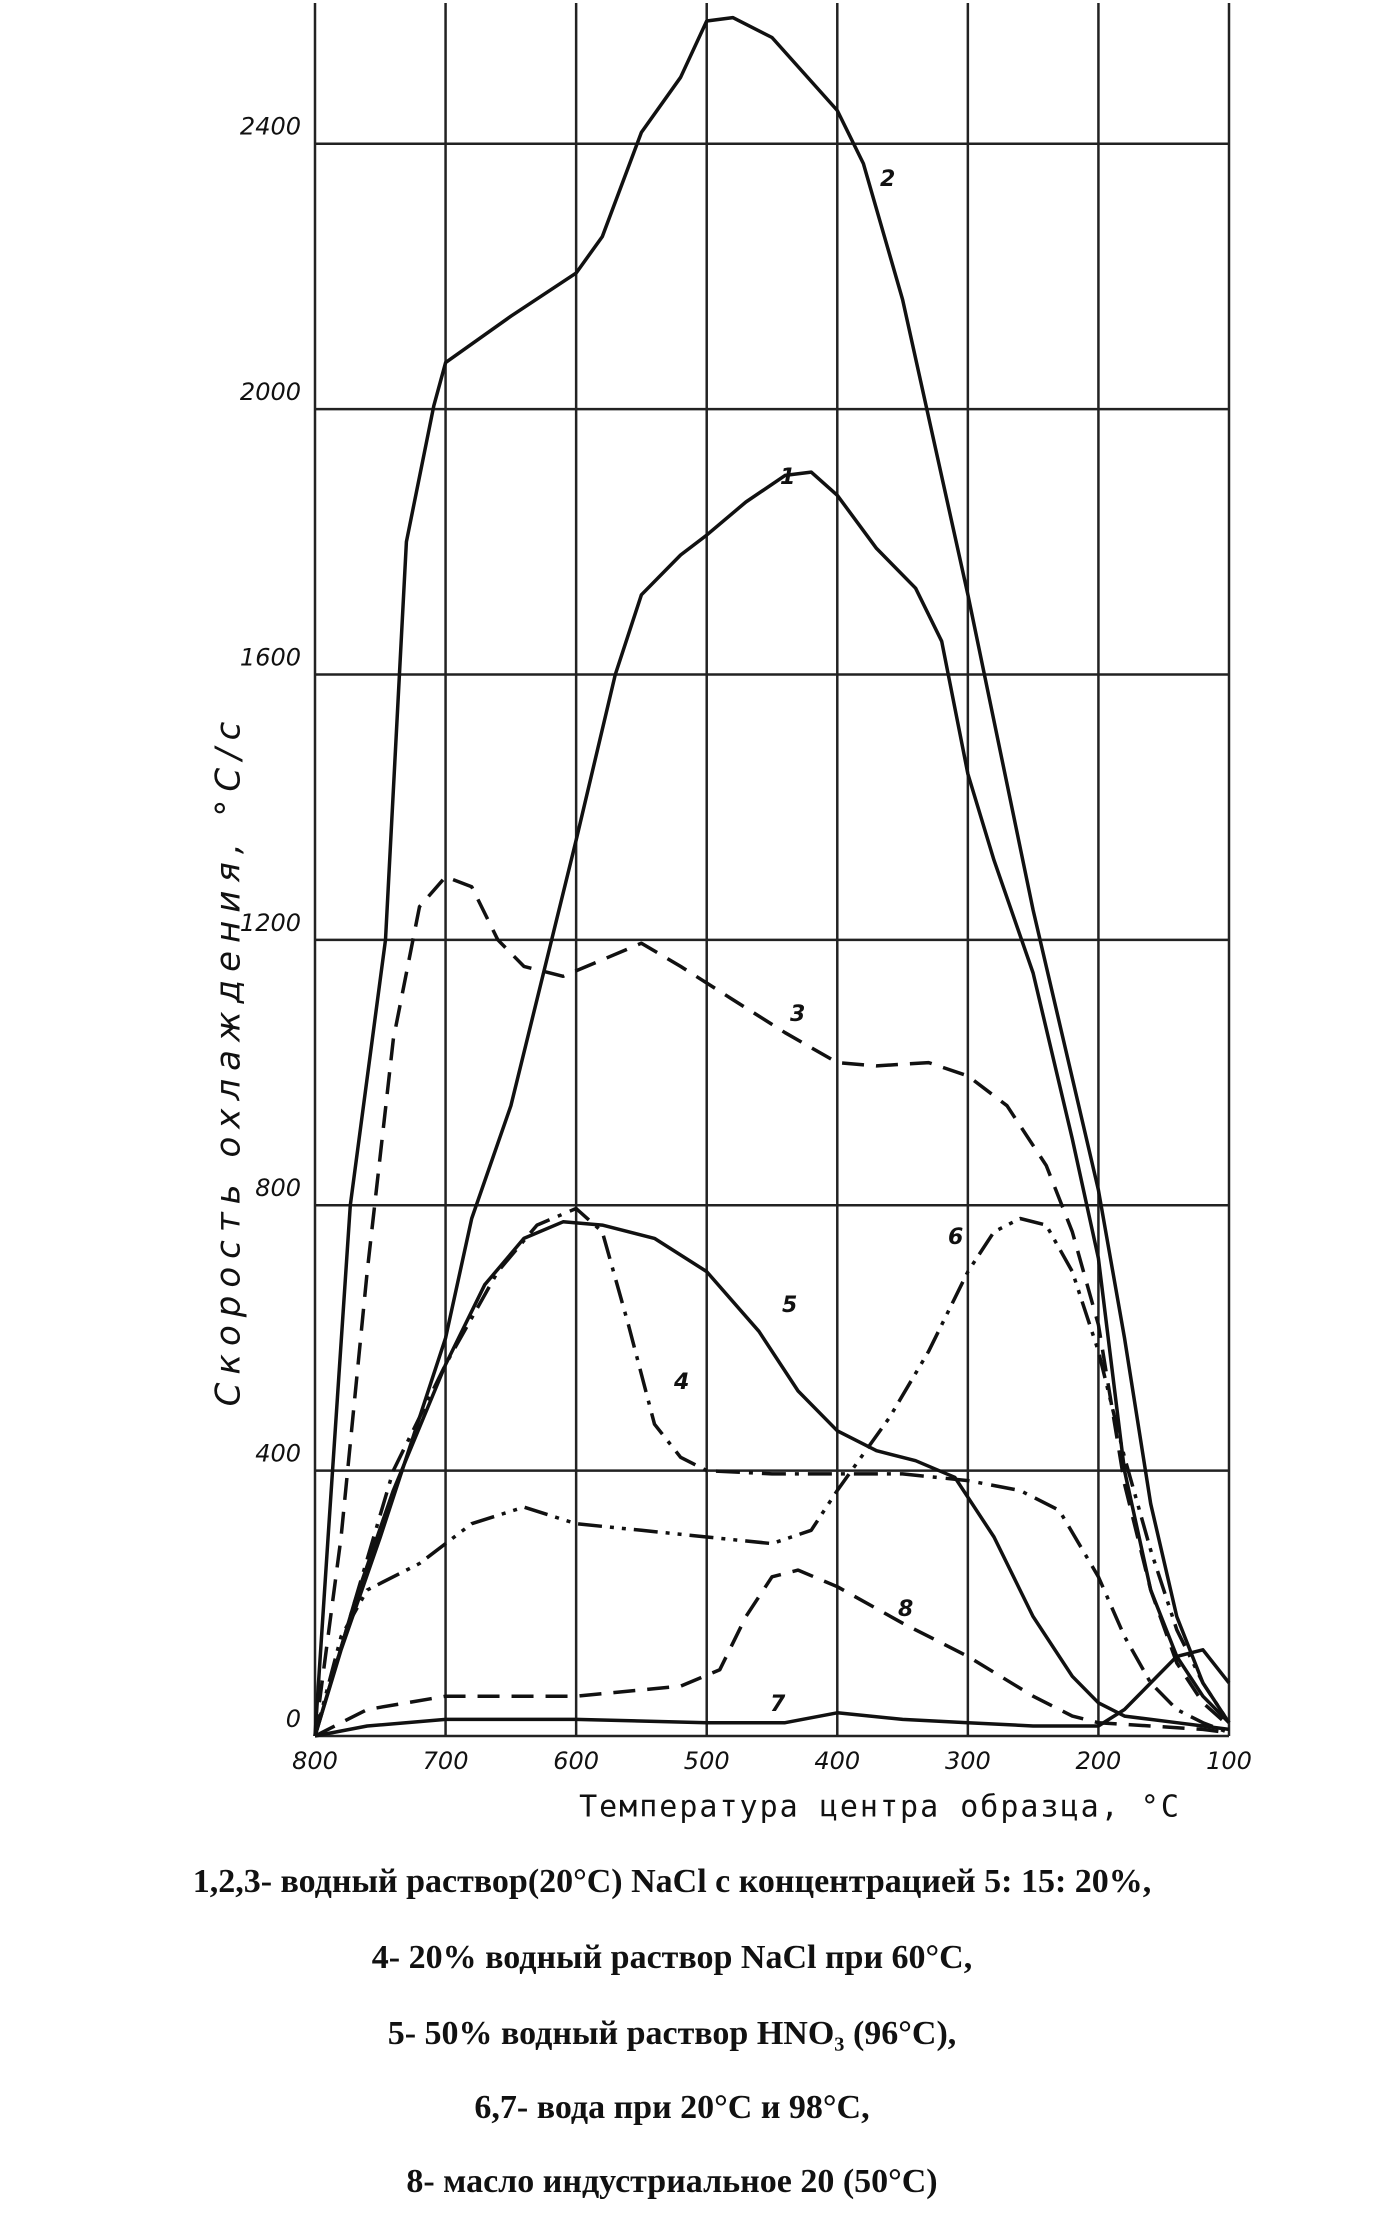  I want to click on x-tick-label: 500, so click(707, 1761).